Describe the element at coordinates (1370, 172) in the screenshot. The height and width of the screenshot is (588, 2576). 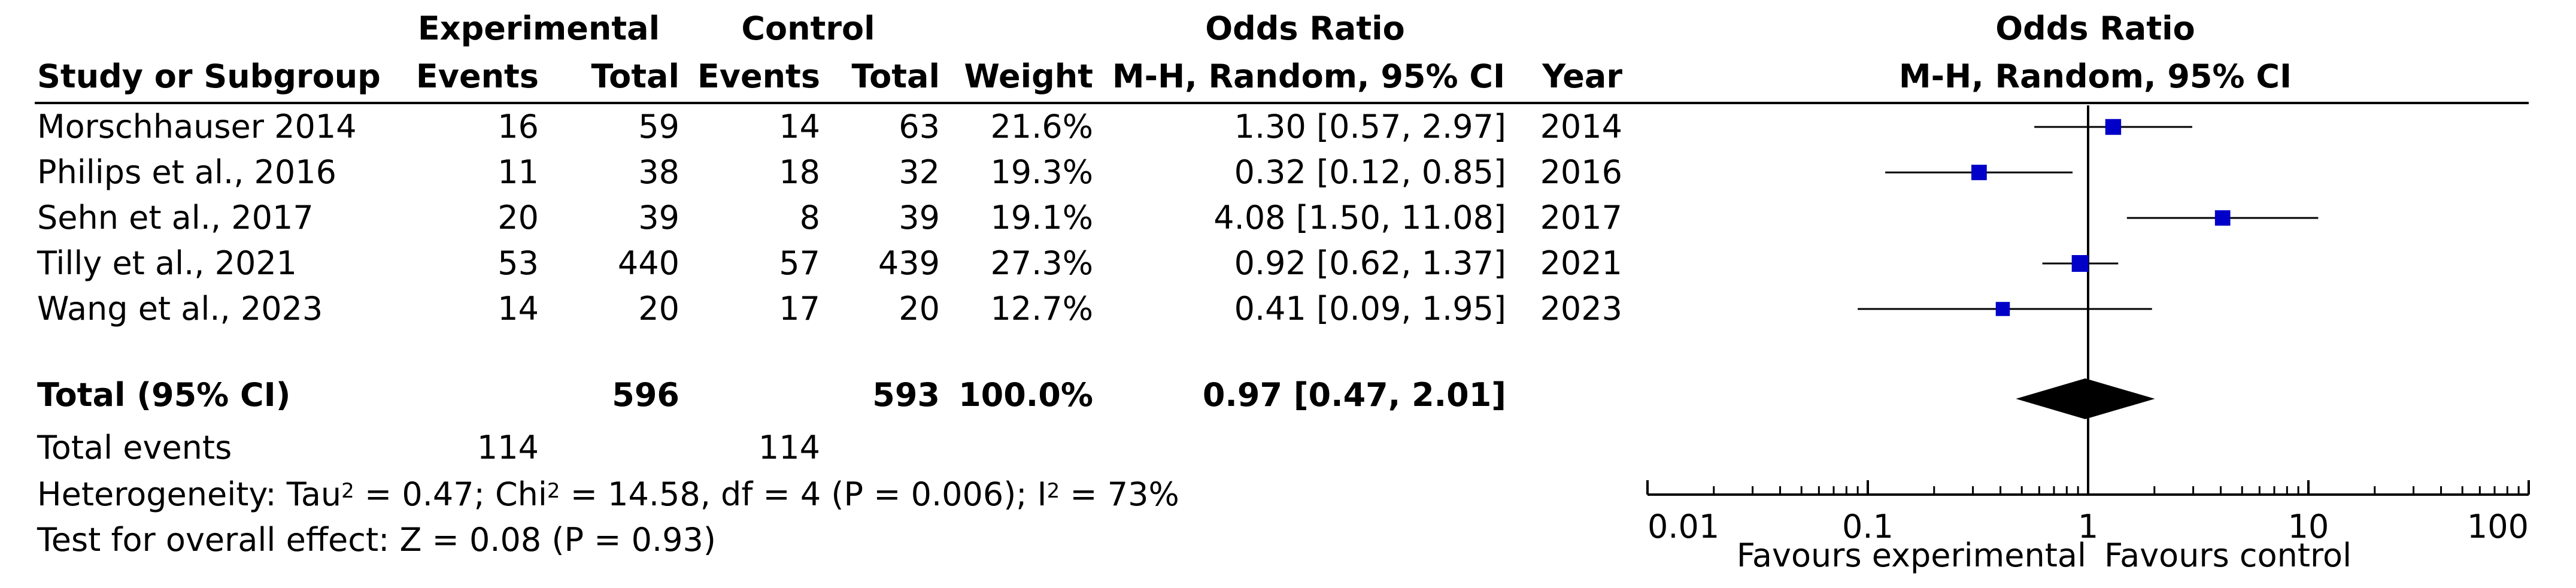
I see `odds-ratio-ci: 0.32 [0.12, 0.85]` at that location.